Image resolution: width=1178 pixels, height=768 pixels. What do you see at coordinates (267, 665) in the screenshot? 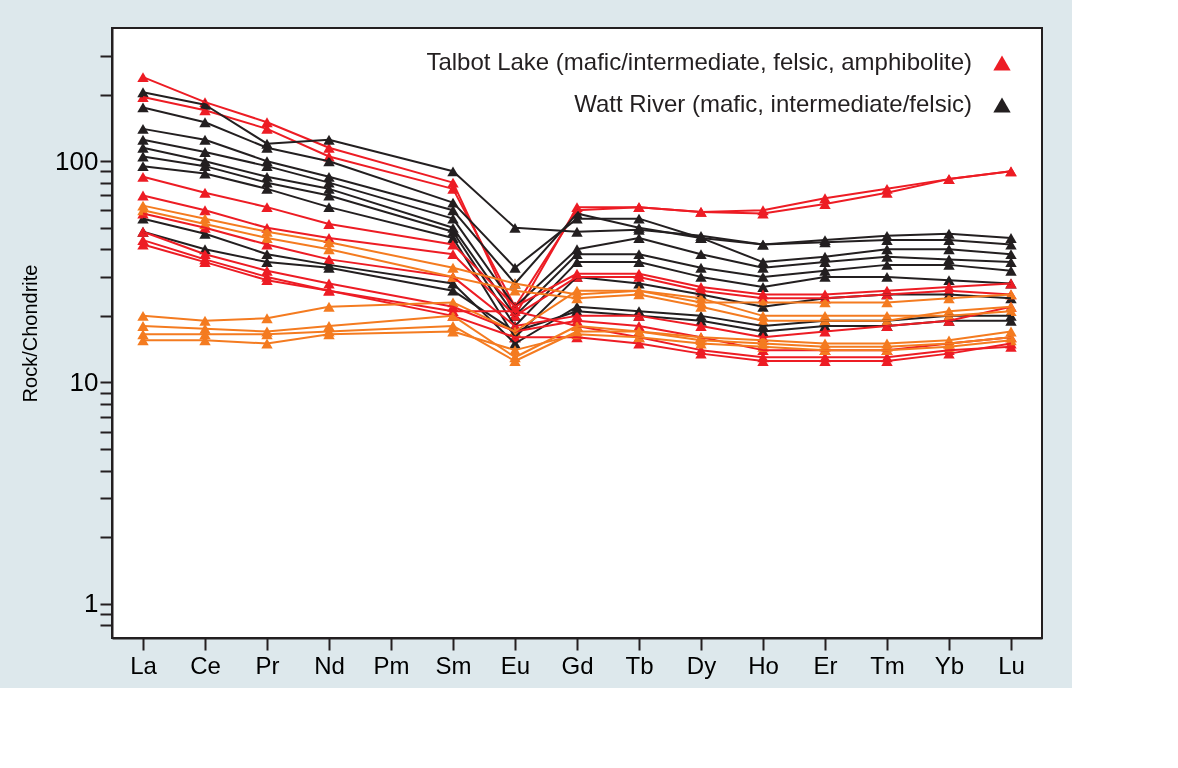
I see `x-tick-label: Pr` at bounding box center [267, 665].